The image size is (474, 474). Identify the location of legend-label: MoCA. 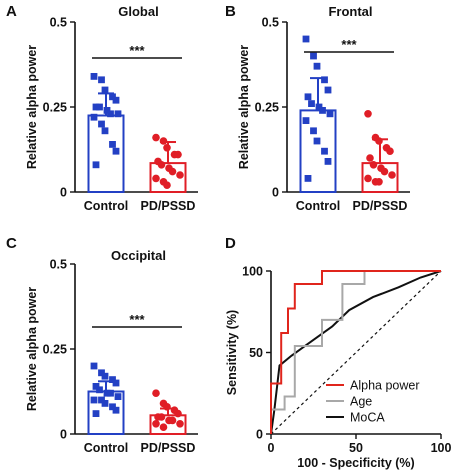
(367, 418).